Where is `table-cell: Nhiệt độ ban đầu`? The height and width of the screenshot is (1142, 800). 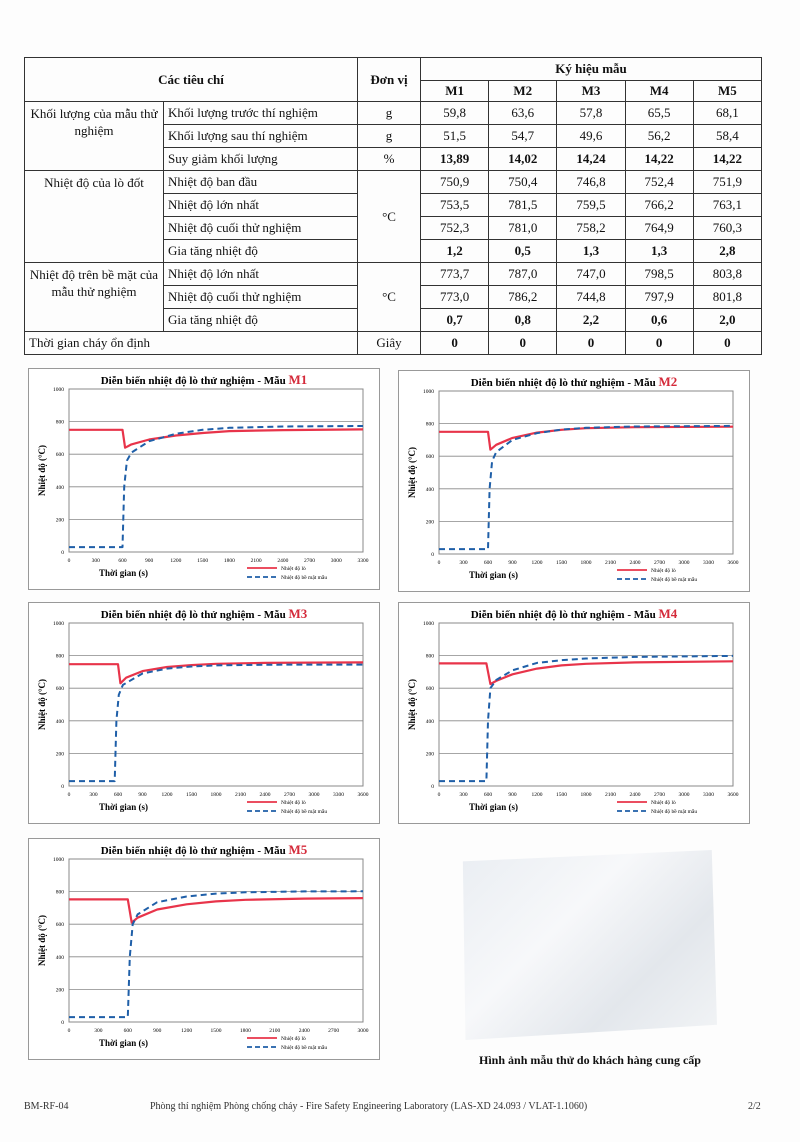
table-cell: Nhiệt độ ban đầu is located at coordinates (260, 182).